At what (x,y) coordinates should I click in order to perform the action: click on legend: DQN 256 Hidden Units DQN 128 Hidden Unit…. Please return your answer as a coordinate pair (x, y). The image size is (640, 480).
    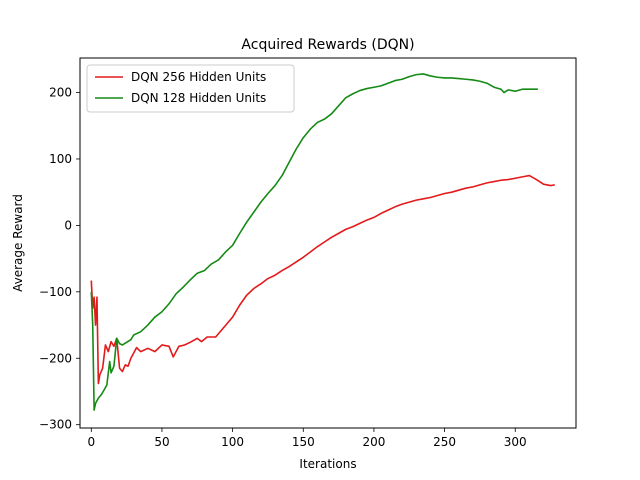
    Looking at the image, I should click on (190, 88).